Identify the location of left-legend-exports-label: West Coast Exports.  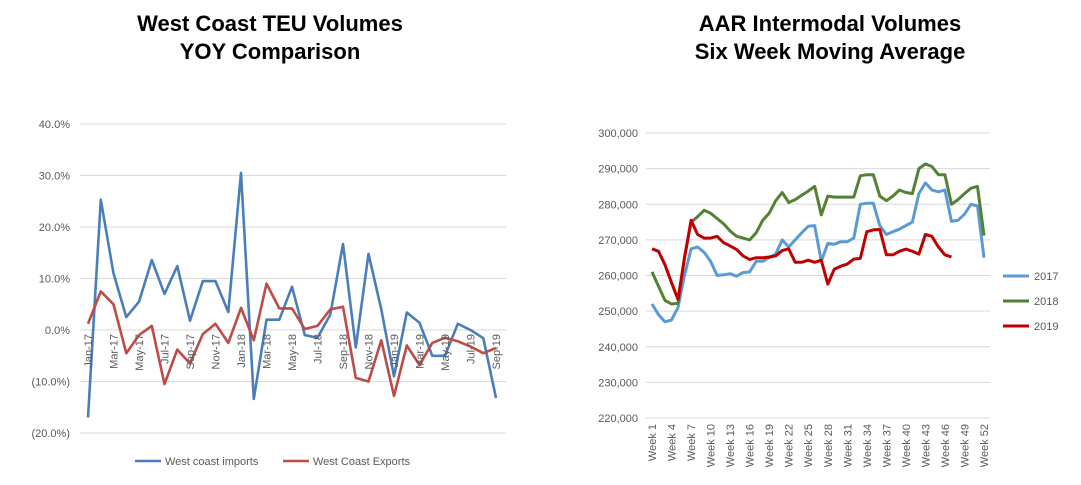
(361, 462).